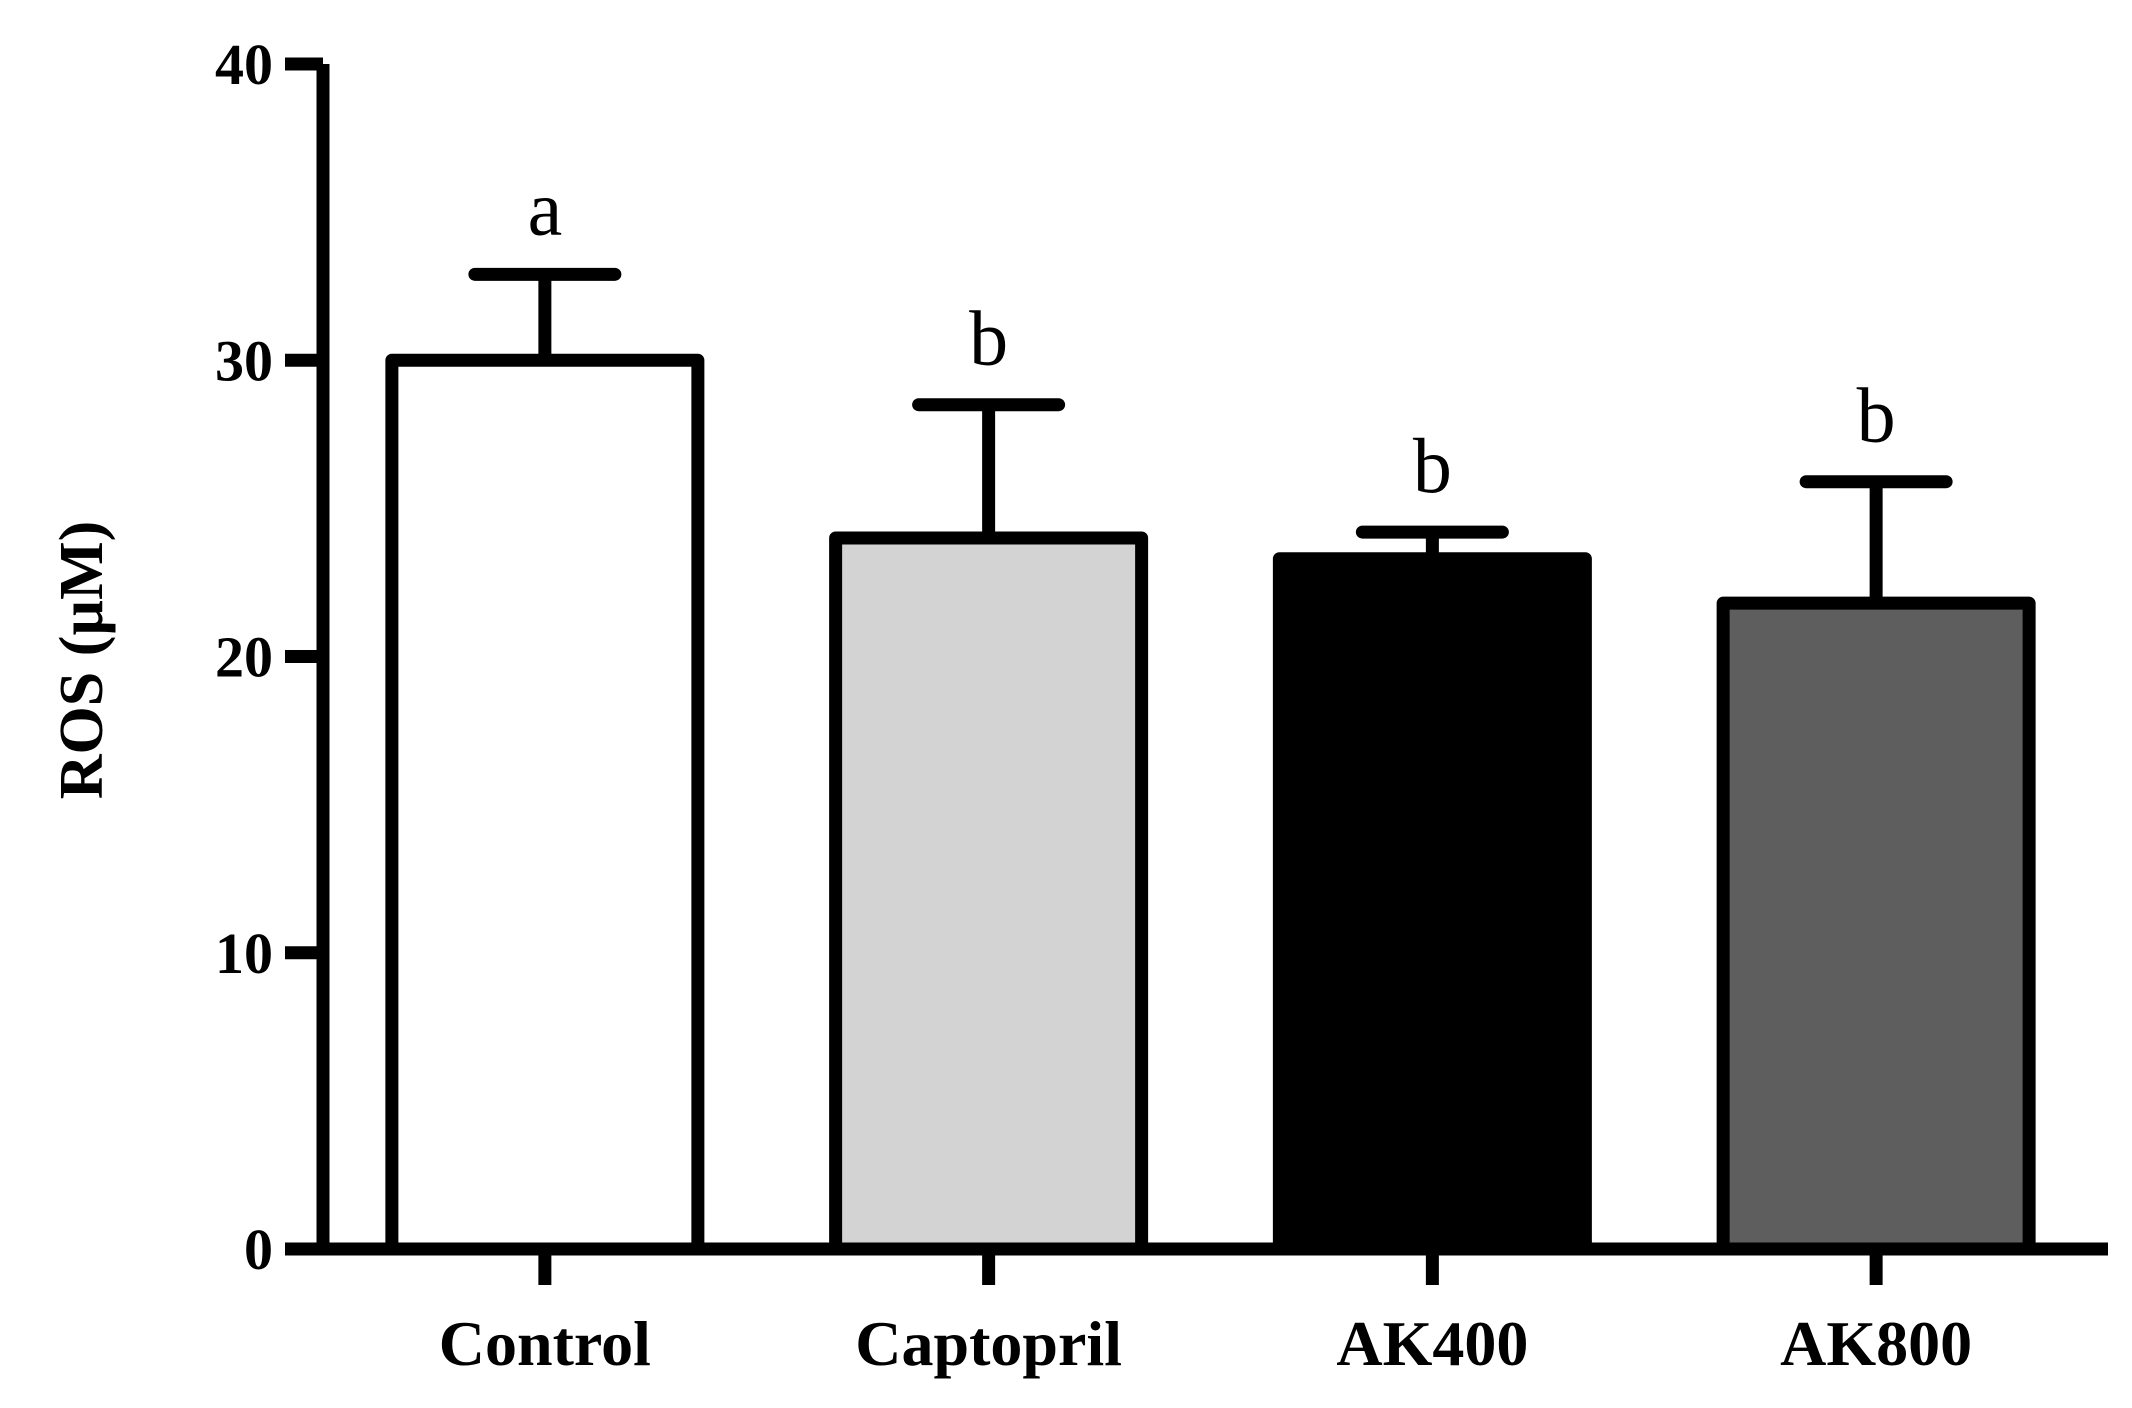  I want to click on y-axis: 0 10 20 30 40, so click(272, 657).